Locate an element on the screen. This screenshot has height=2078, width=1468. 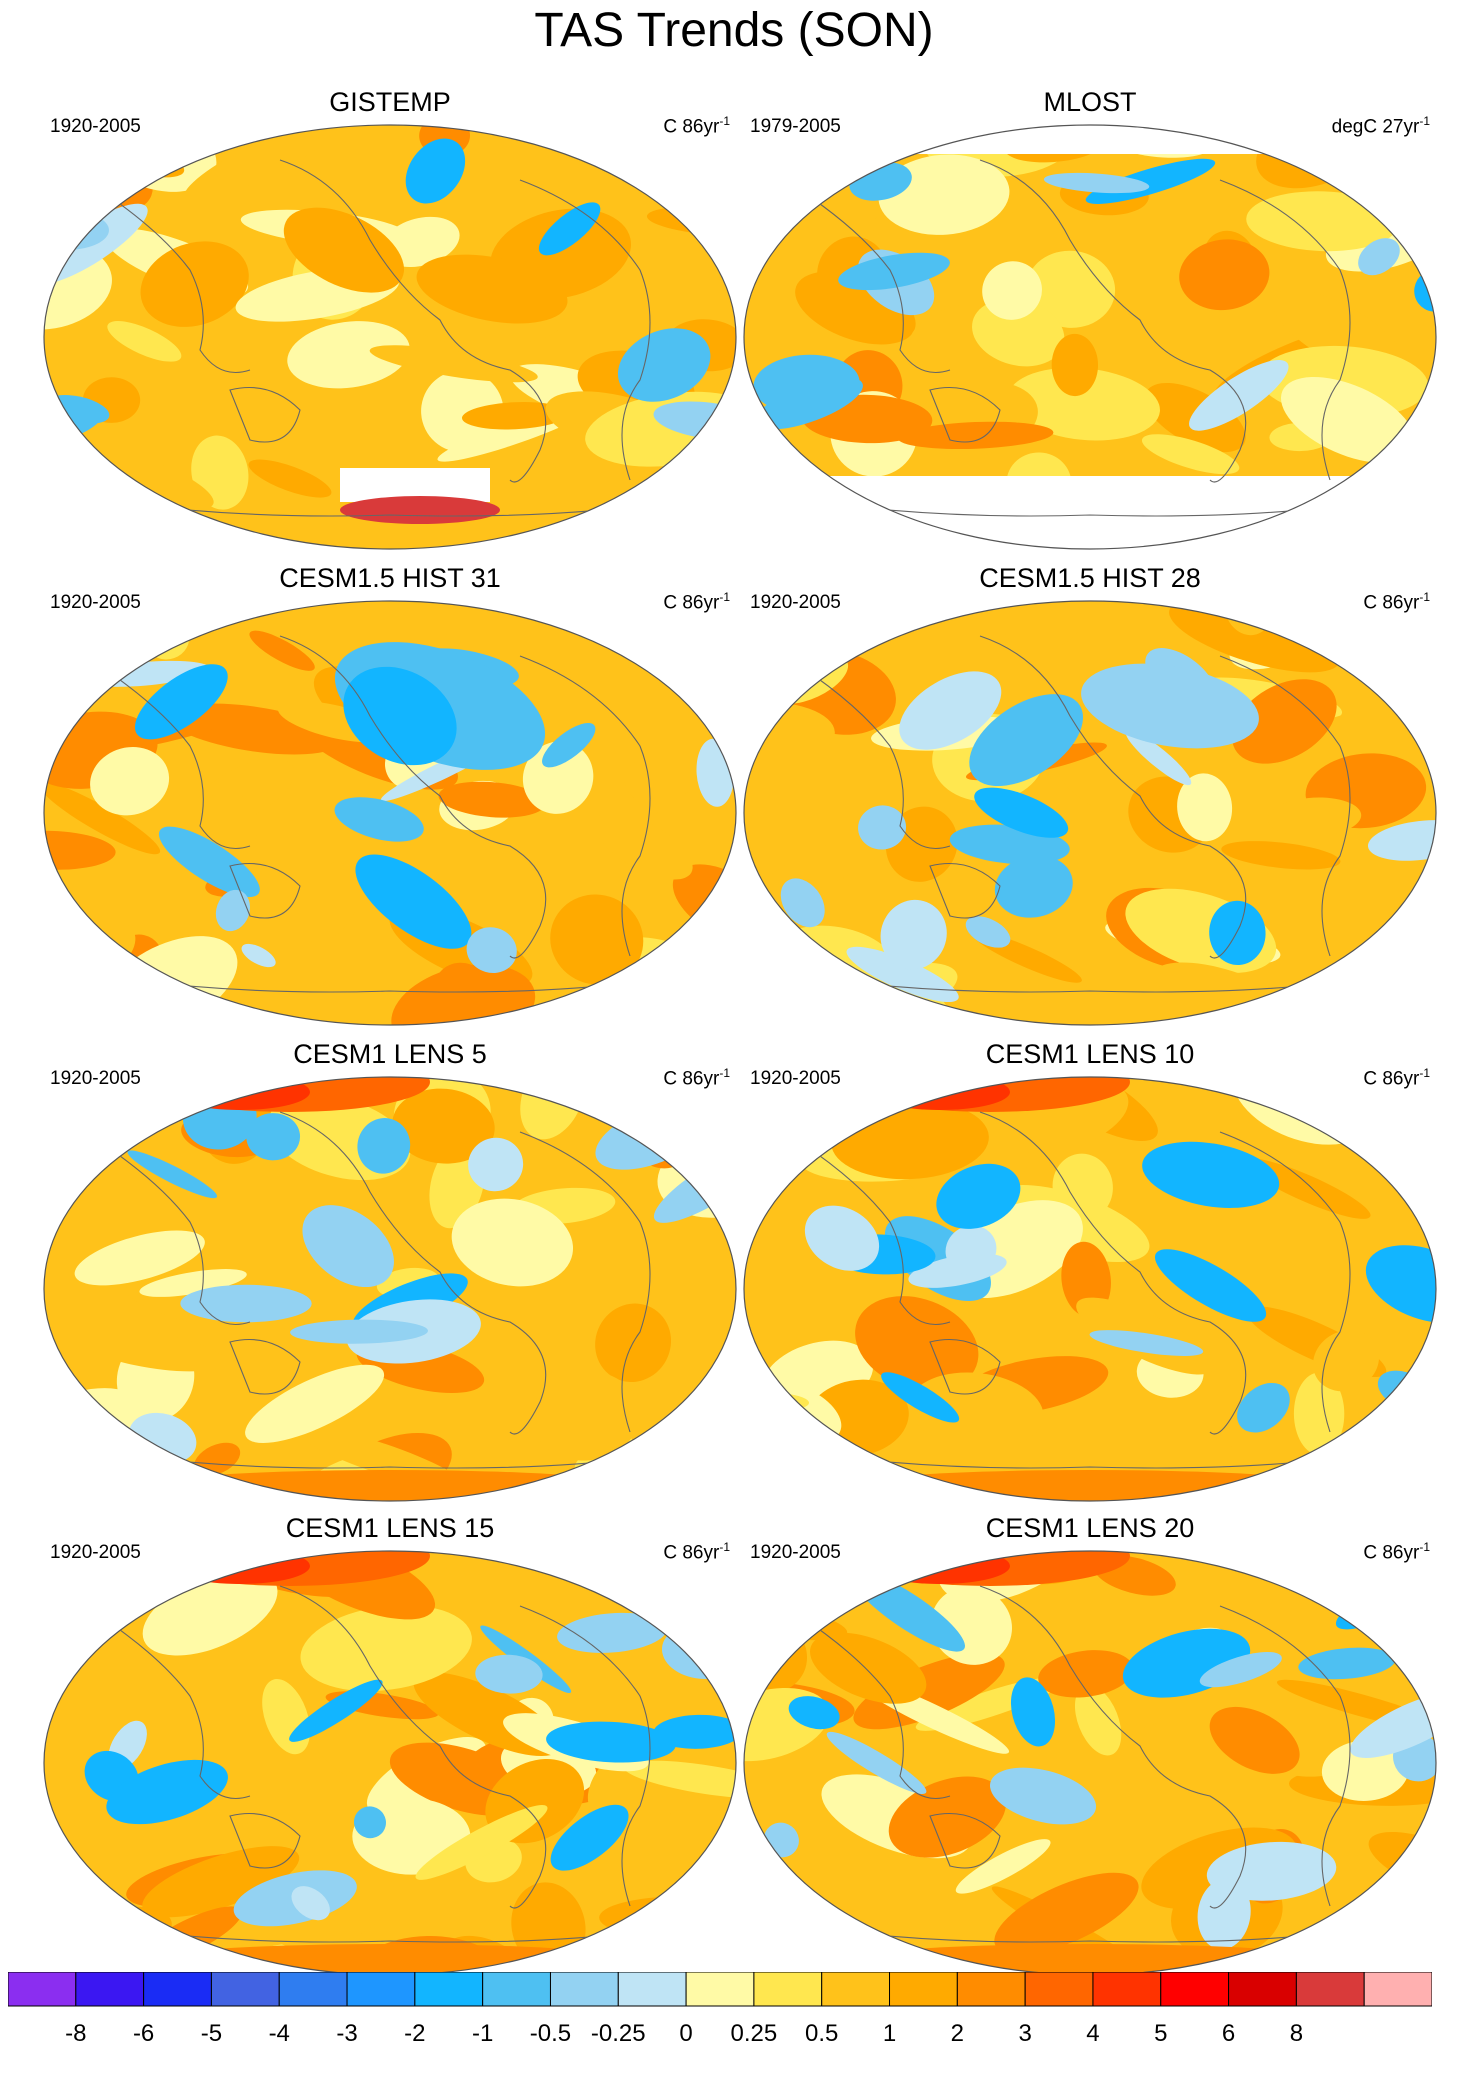
colorbar-tick-label: -3 is located at coordinates (347, 2033).